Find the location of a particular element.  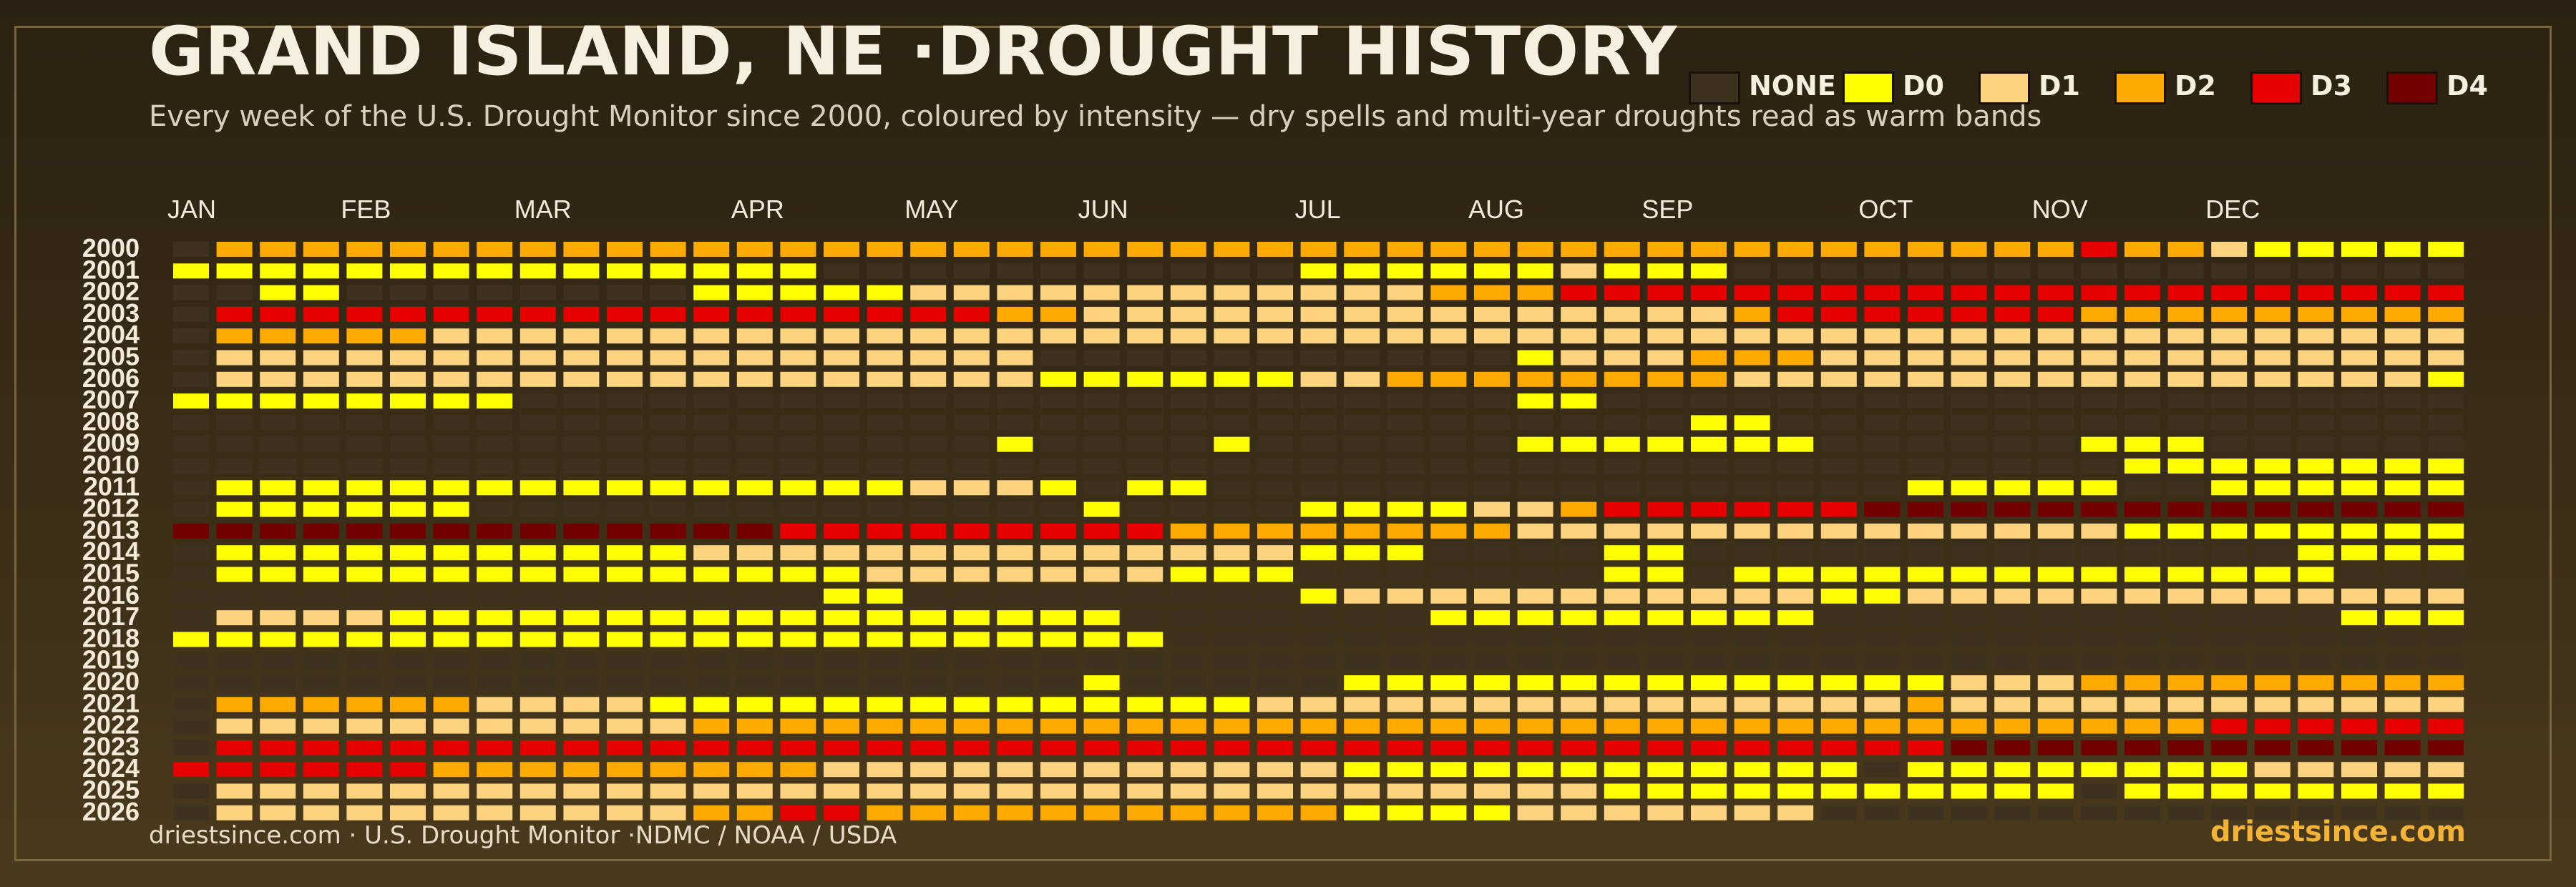

brand-link: driestsince.com is located at coordinates (2338, 831).